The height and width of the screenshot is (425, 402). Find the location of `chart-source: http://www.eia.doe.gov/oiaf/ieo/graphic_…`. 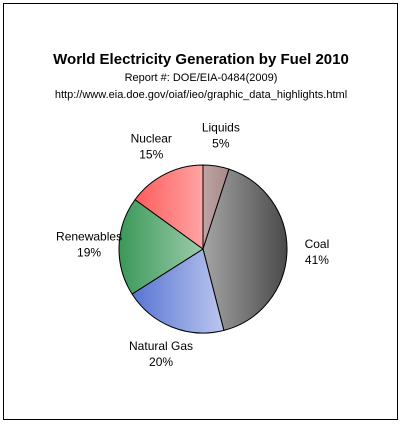

chart-source: http://www.eia.doe.gov/oiaf/ieo/graphic_… is located at coordinates (201, 95).